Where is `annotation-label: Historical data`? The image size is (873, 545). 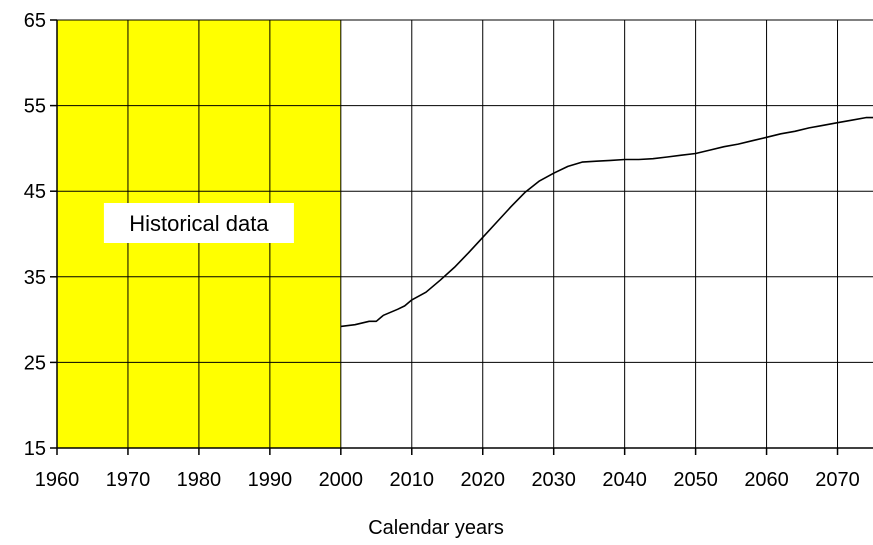
annotation-label: Historical data is located at coordinates (199, 223).